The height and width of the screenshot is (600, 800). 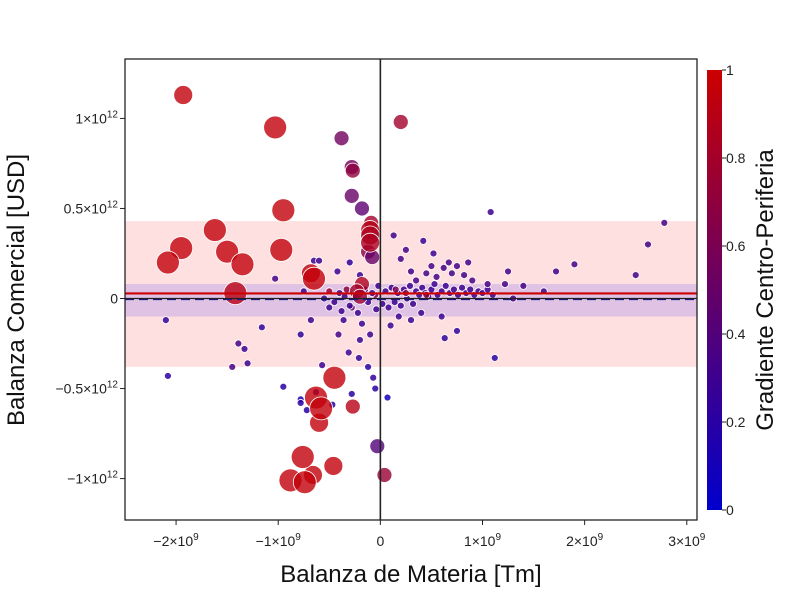 What do you see at coordinates (730, 510) in the screenshot?
I see `colorbar-tick-label: 0` at bounding box center [730, 510].